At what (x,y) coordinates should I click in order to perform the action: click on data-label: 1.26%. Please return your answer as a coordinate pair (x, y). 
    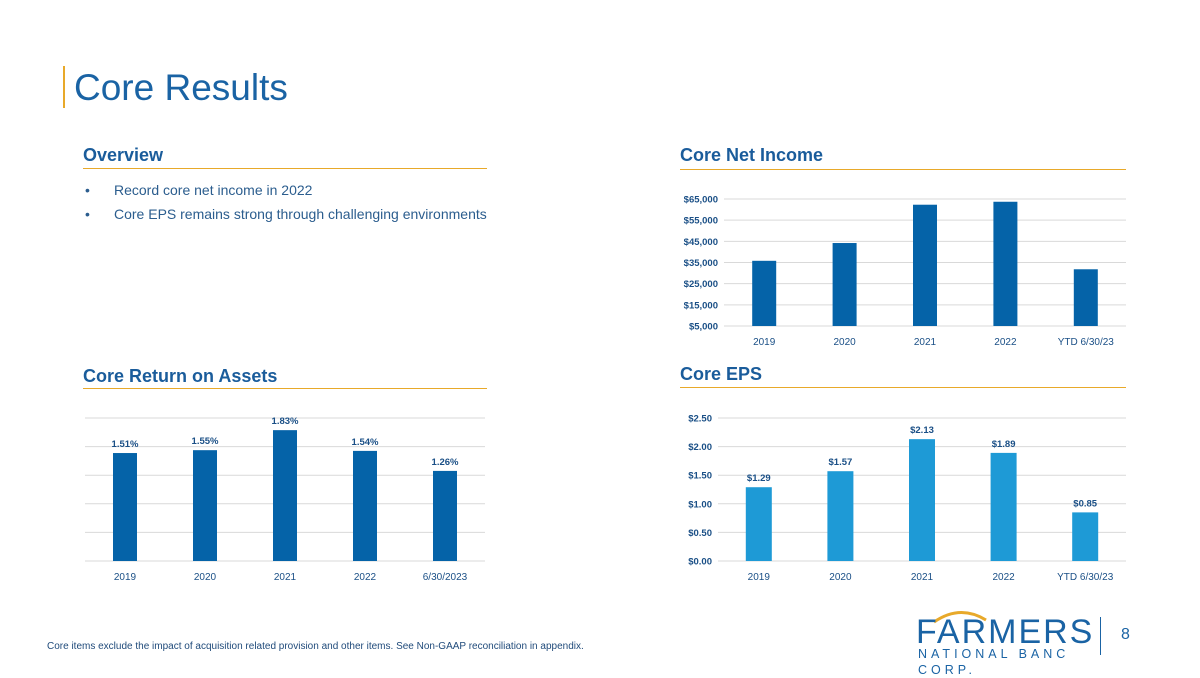
    Looking at the image, I should click on (445, 462).